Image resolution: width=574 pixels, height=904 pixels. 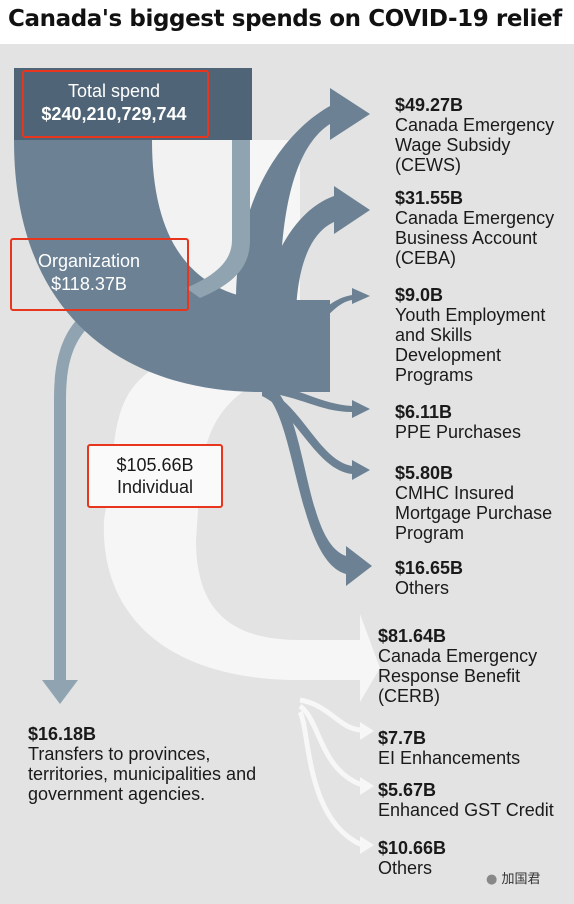 What do you see at coordinates (475, 238) in the screenshot?
I see `item-name: Canada Emergency Business Account (CEBA)` at bounding box center [475, 238].